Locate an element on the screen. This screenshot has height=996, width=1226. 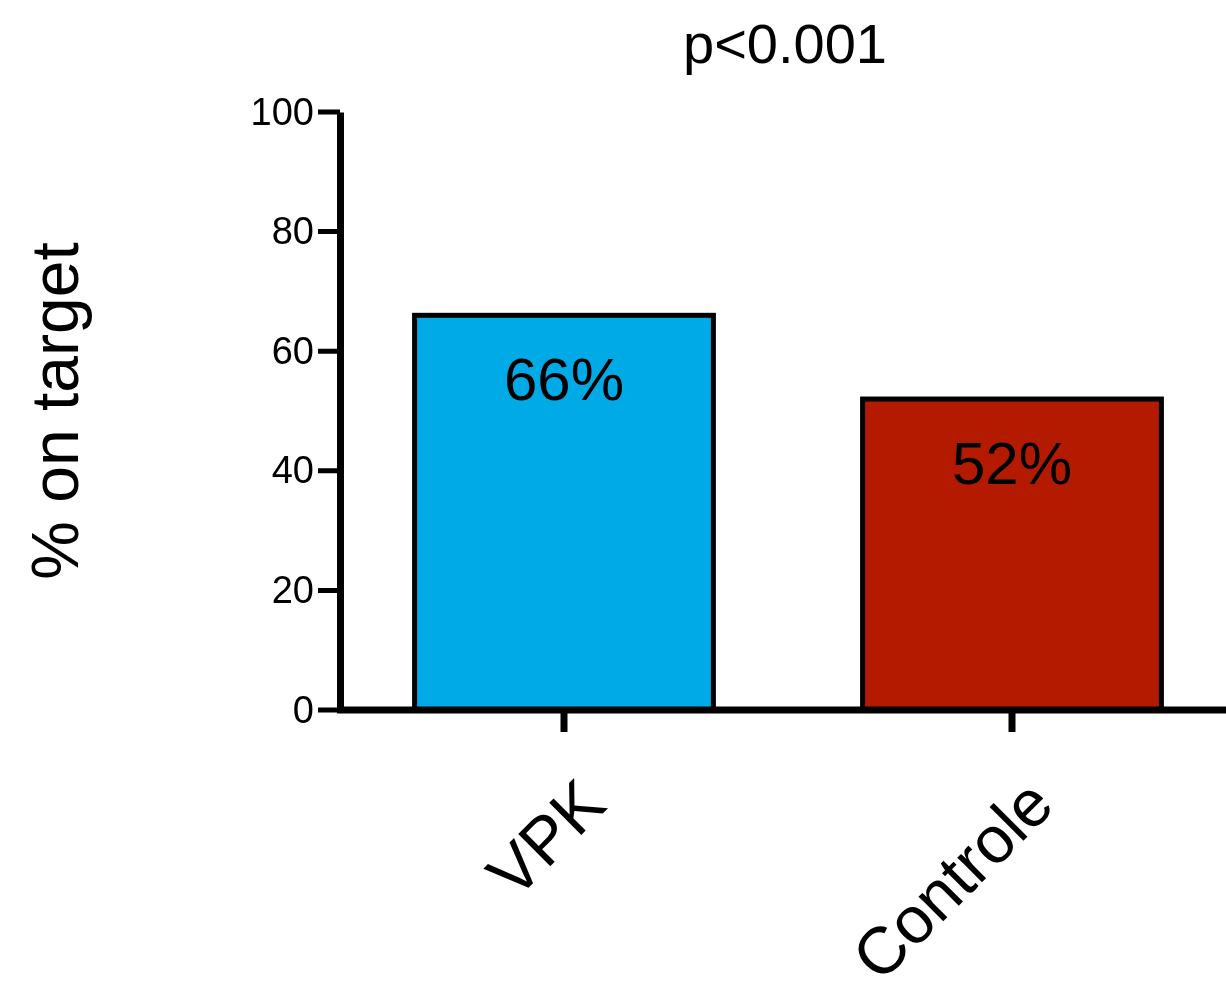
y-tick-label: 0 is located at coordinates (303, 709).